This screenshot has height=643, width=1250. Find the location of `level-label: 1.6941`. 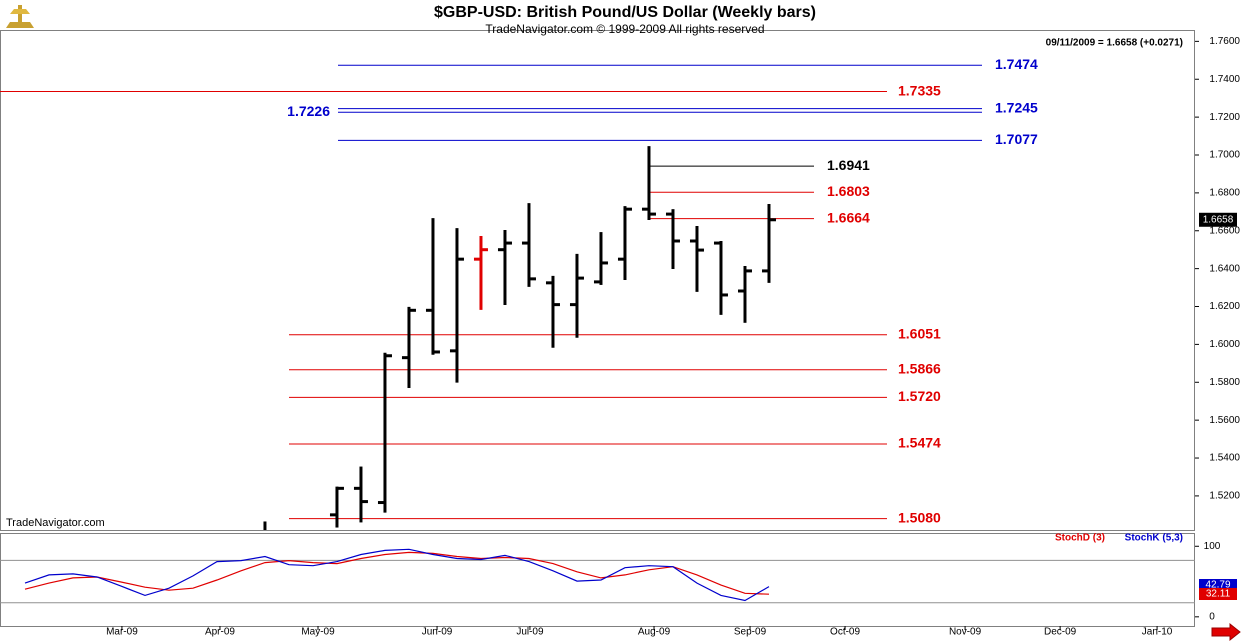

level-label: 1.6941 is located at coordinates (848, 165).